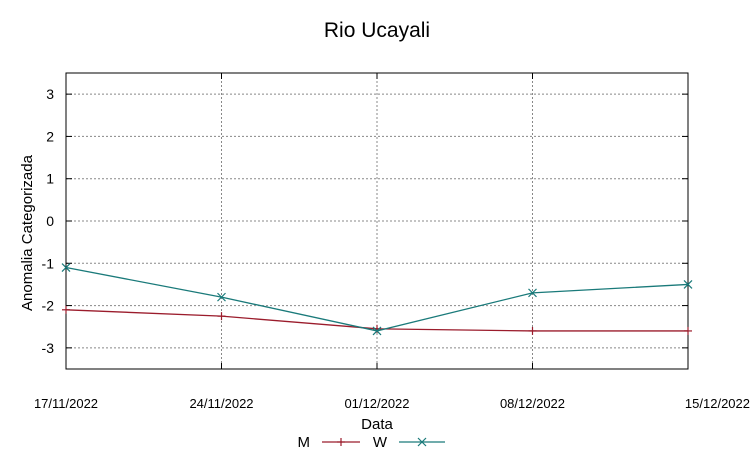 The width and height of the screenshot is (753, 459). I want to click on y-tick-label: 3, so click(50, 94).